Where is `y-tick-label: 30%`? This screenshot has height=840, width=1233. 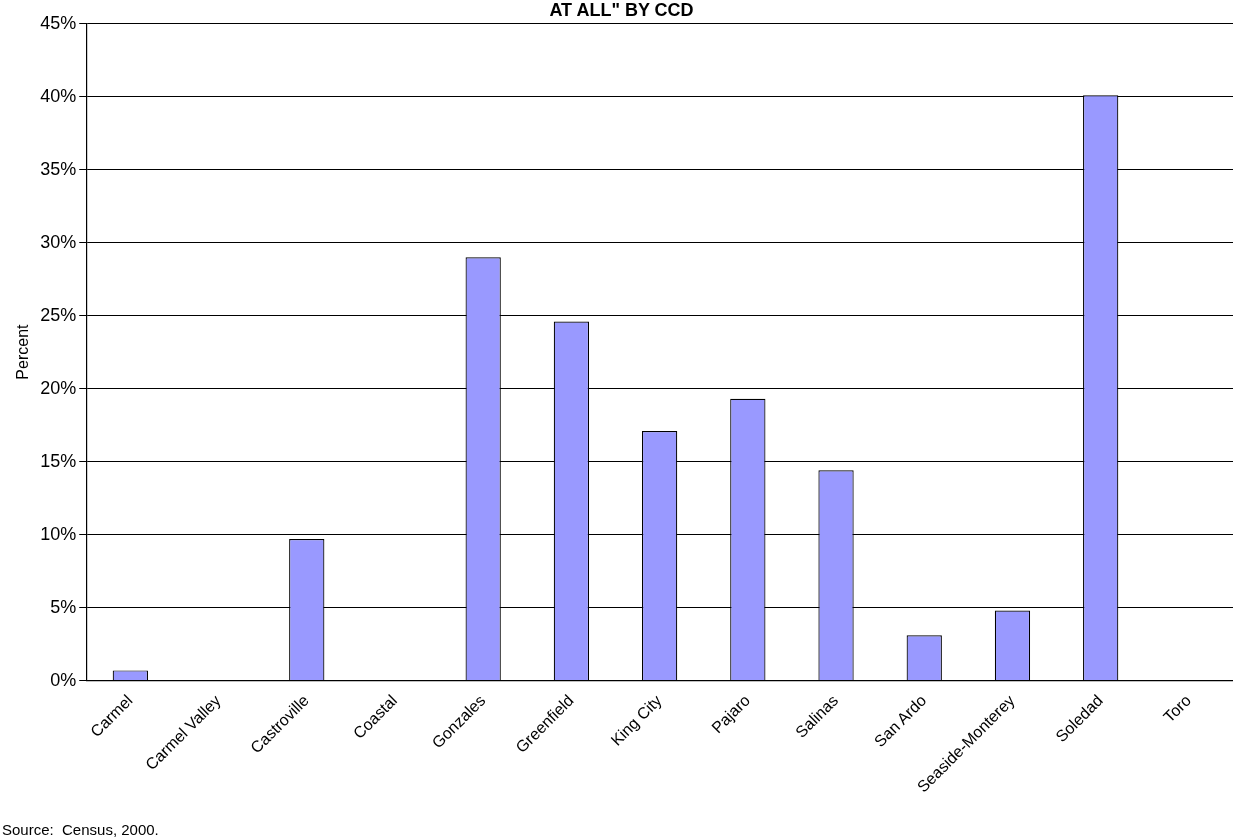
y-tick-label: 30% is located at coordinates (58, 241).